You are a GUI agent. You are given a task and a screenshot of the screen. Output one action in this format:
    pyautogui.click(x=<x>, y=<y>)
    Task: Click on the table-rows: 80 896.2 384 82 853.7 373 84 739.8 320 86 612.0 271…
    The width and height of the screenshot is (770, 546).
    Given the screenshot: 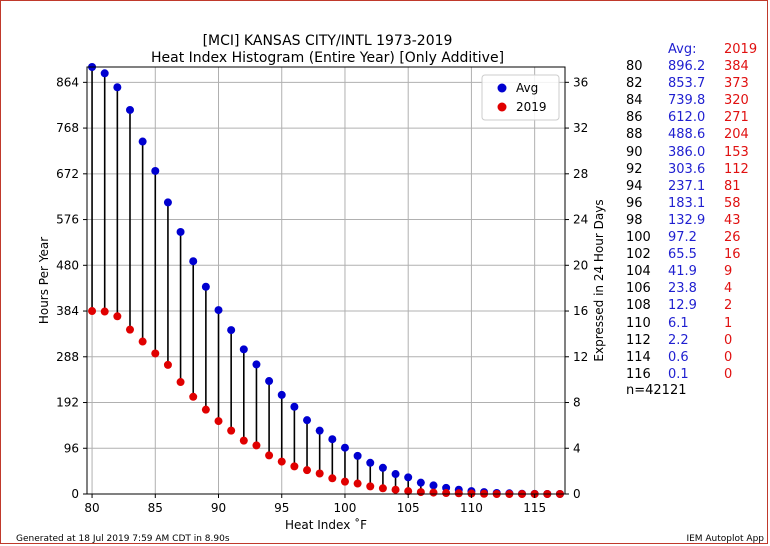 What is the action you would take?
    pyautogui.click(x=693, y=220)
    